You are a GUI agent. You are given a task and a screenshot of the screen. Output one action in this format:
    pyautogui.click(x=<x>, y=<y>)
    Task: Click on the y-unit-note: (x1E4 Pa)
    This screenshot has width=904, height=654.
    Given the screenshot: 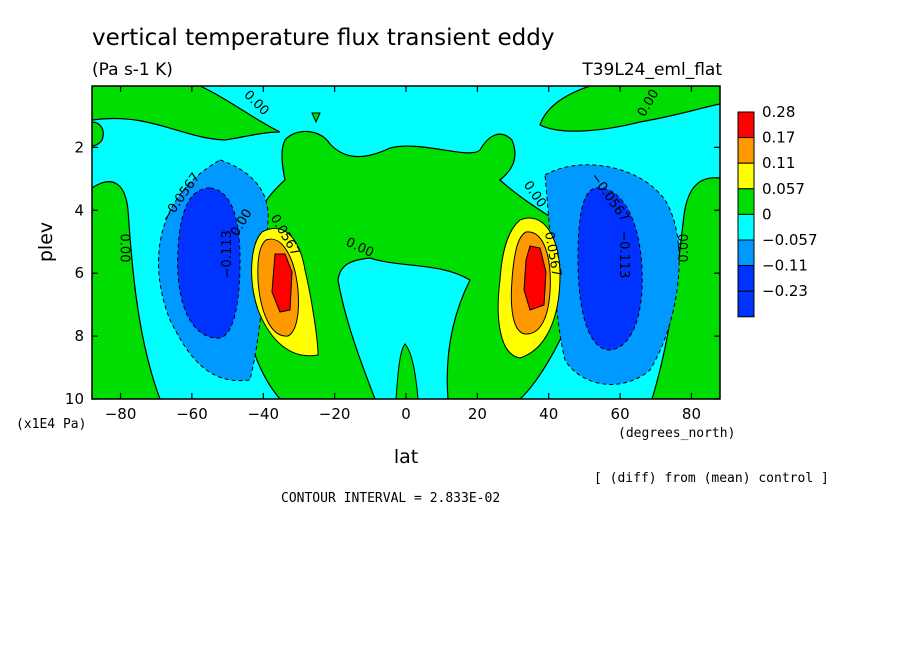 What is the action you would take?
    pyautogui.click(x=51, y=424)
    